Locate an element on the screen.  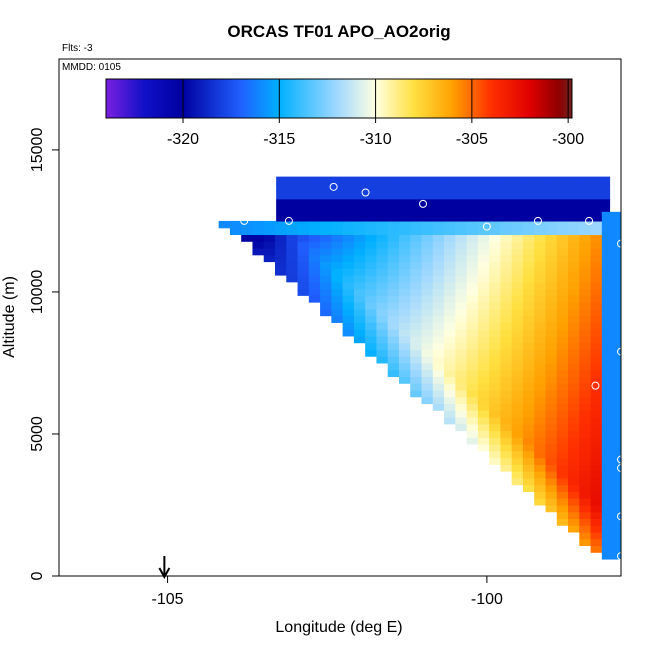
colorbar-tick-label: -315 is located at coordinates (279, 139).